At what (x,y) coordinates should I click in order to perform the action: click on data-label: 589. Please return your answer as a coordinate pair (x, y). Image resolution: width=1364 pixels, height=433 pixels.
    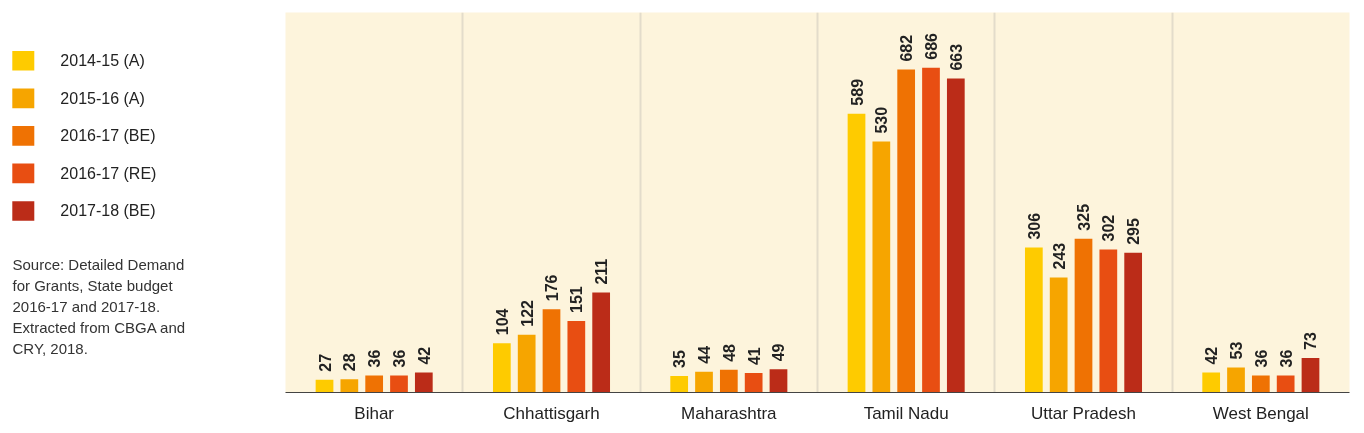
    Looking at the image, I should click on (857, 92).